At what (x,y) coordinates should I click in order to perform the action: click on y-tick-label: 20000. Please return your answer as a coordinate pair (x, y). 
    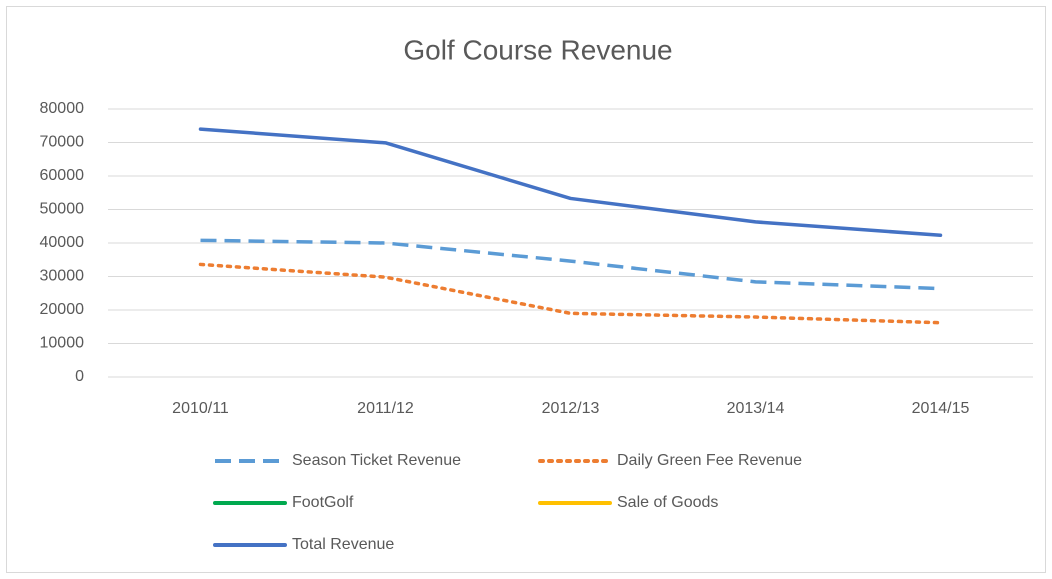
    Looking at the image, I should click on (62, 309).